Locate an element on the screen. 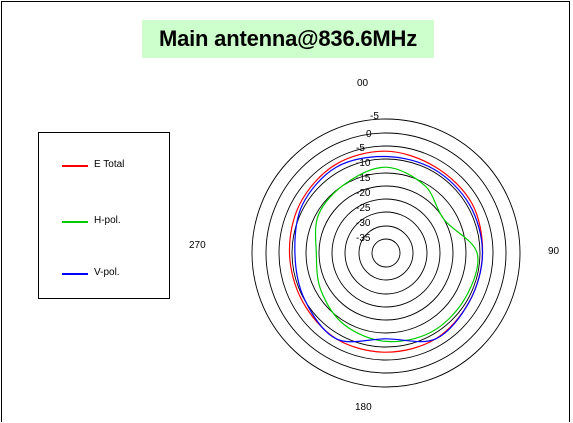 The height and width of the screenshot is (423, 573). chart-title: Main antenna@836.6MHz is located at coordinates (288, 39).